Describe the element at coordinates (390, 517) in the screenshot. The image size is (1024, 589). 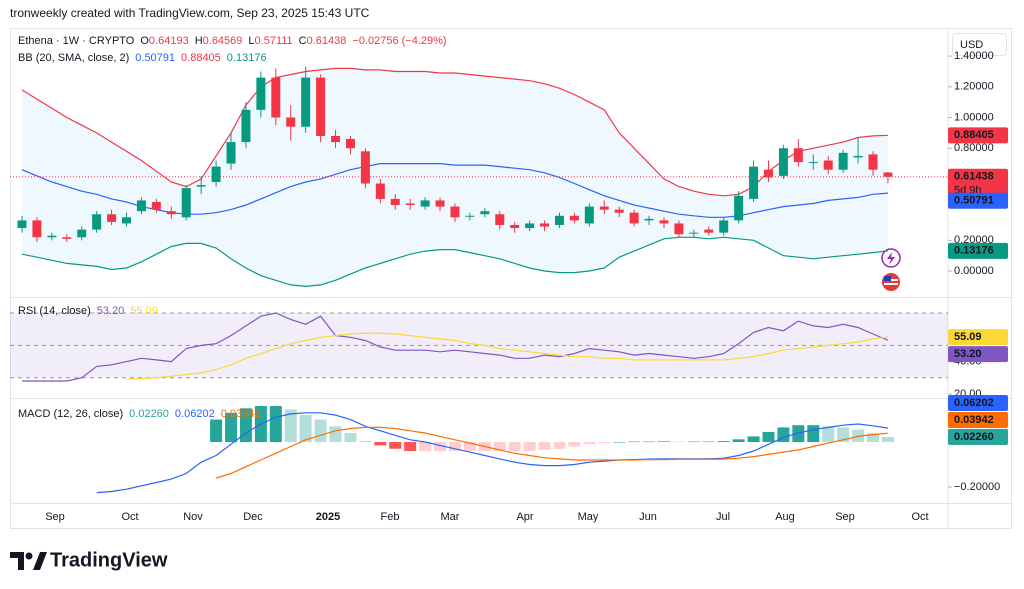
I see `x-tick-label: Feb` at that location.